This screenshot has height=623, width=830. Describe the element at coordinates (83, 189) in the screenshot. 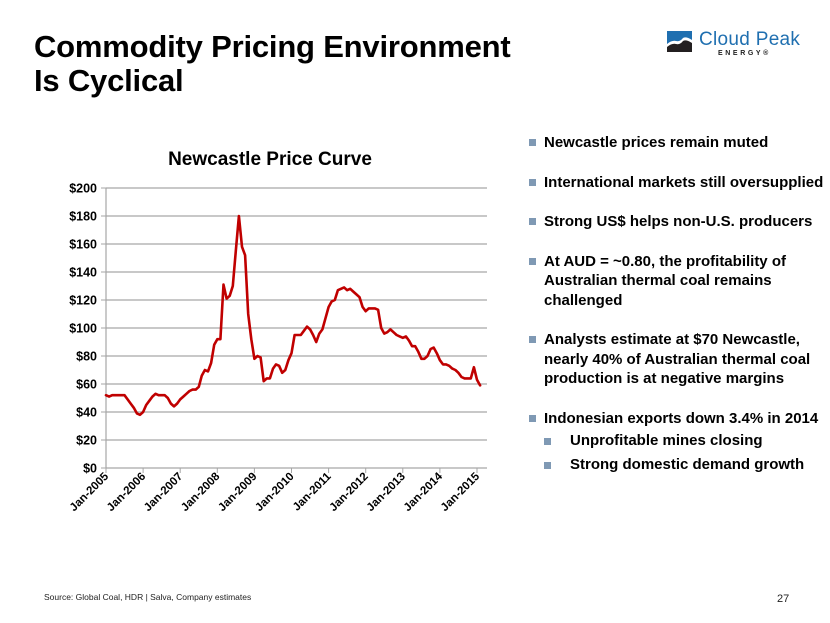

I see `y-tick-label: $200` at that location.